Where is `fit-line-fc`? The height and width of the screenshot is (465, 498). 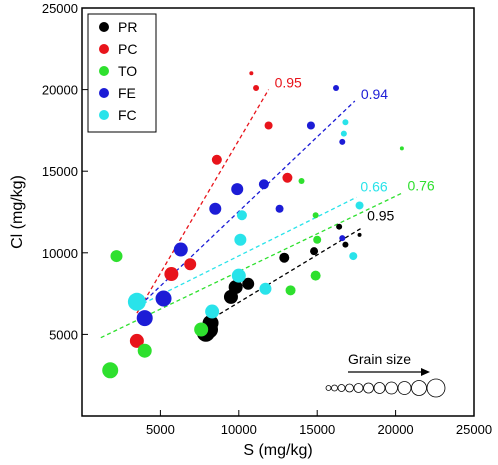 fit-line-fc is located at coordinates (246, 252).